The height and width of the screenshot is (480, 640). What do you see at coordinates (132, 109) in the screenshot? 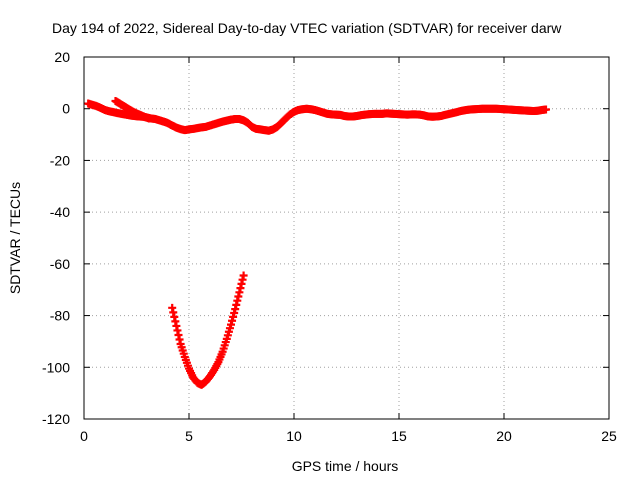
I see `series-arc-short` at bounding box center [132, 109].